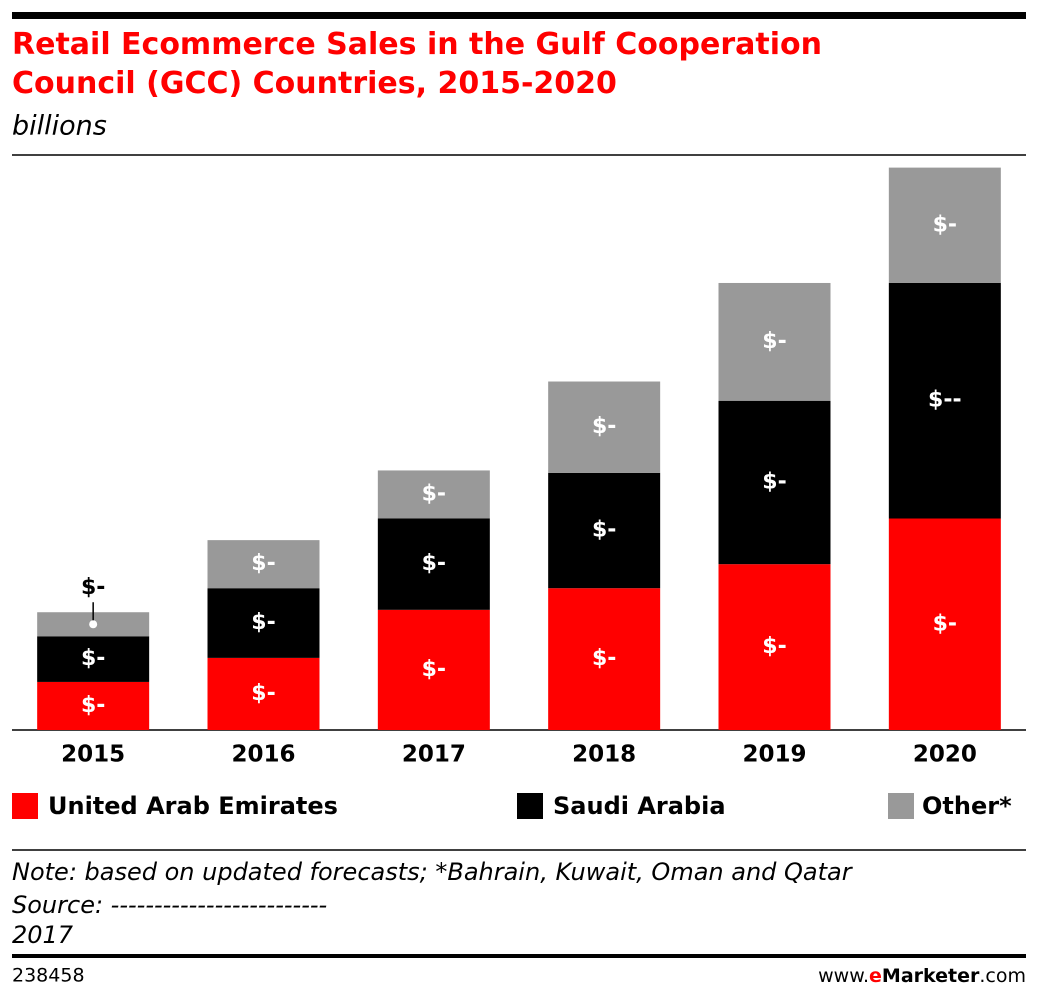 The image size is (1038, 1005). What do you see at coordinates (639, 806) in the screenshot?
I see `legend-label: Saudi Arabia` at bounding box center [639, 806].